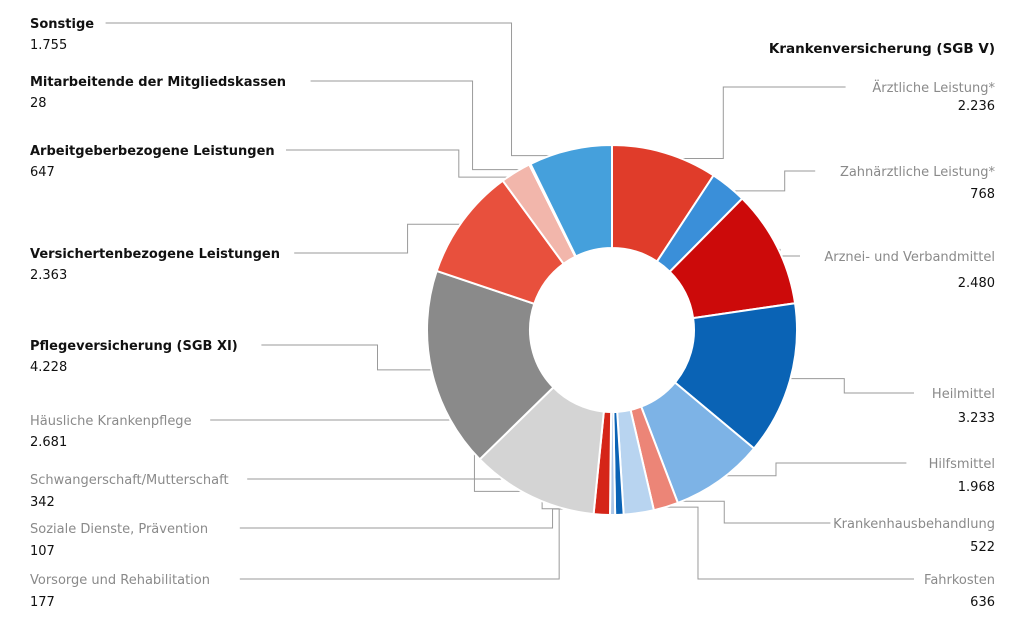 This screenshot has height=622, width=1024. Describe the element at coordinates (426, 518) in the screenshot. I see `leader-soziale-dienste-praevention` at that location.